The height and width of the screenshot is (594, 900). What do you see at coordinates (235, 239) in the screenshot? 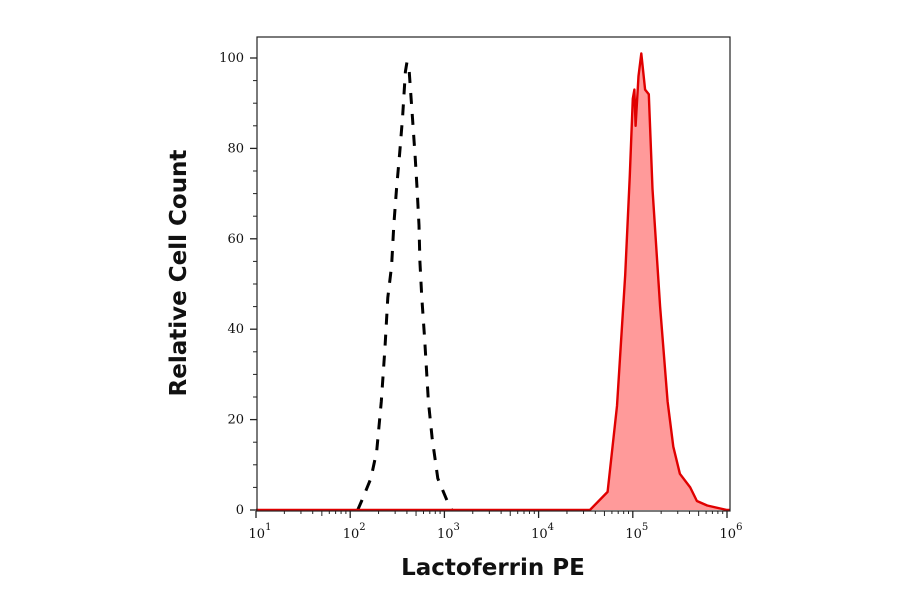
I see `y-tick-label: 60` at bounding box center [235, 239].